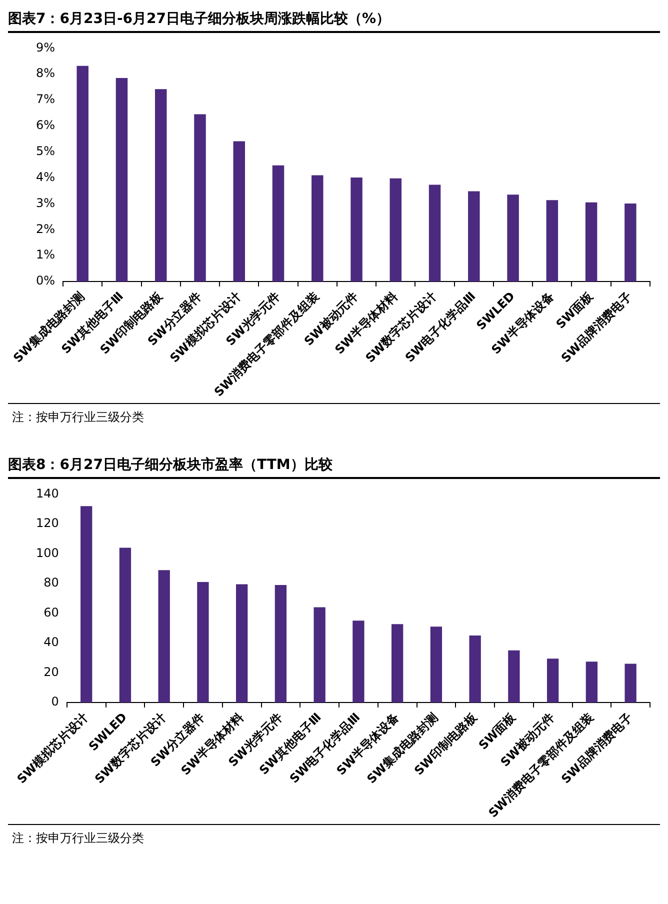  What do you see at coordinates (51, 612) in the screenshot?
I see `y-tick-label: 60` at bounding box center [51, 612].